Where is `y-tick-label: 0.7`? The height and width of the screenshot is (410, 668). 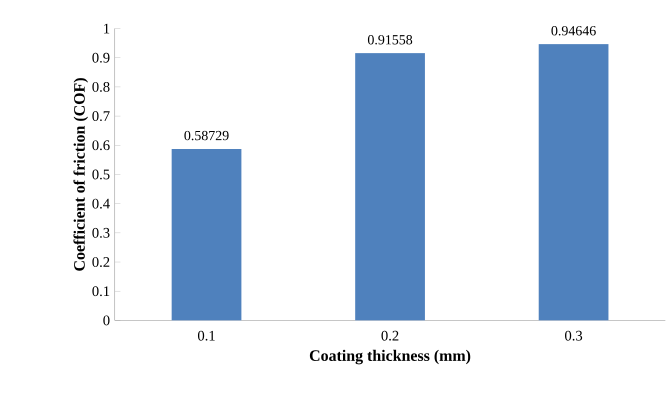
y-tick-label: 0.7 is located at coordinates (101, 116).